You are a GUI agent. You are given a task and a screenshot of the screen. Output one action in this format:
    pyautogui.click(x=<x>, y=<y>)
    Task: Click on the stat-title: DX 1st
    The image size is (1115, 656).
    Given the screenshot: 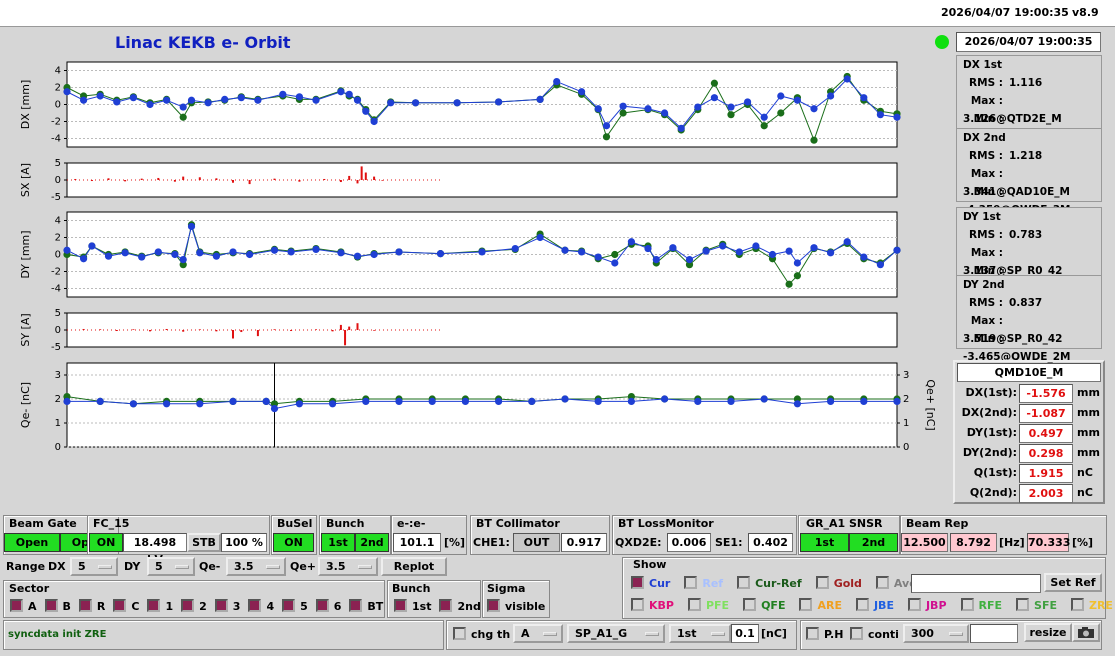 What is the action you would take?
    pyautogui.click(x=983, y=65)
    